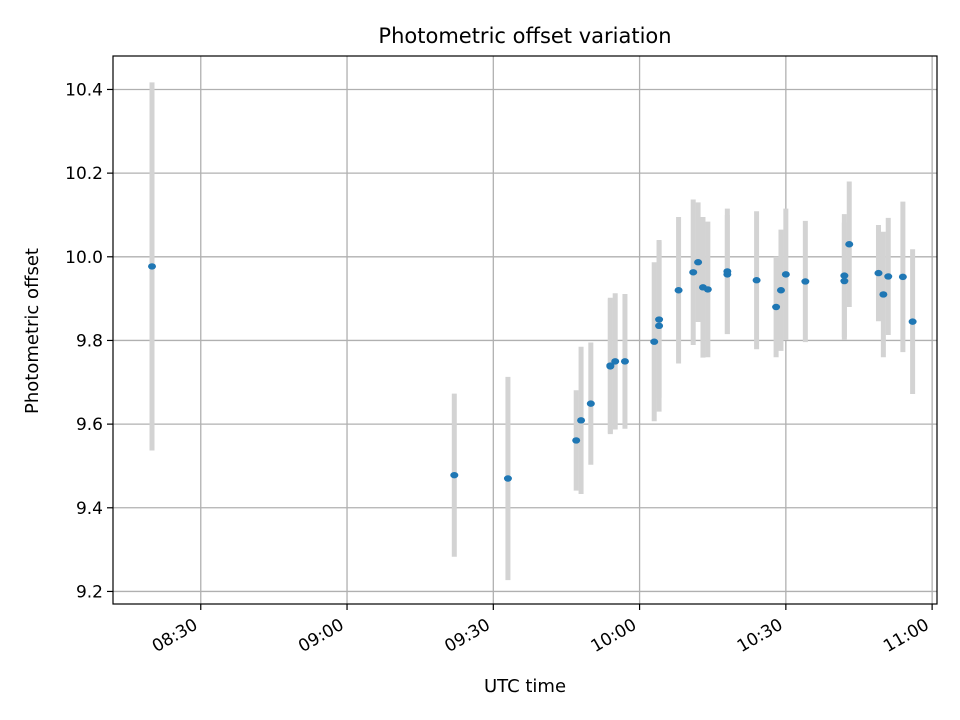  What do you see at coordinates (84, 174) in the screenshot?
I see `y-tick-label: 10.2` at bounding box center [84, 174].